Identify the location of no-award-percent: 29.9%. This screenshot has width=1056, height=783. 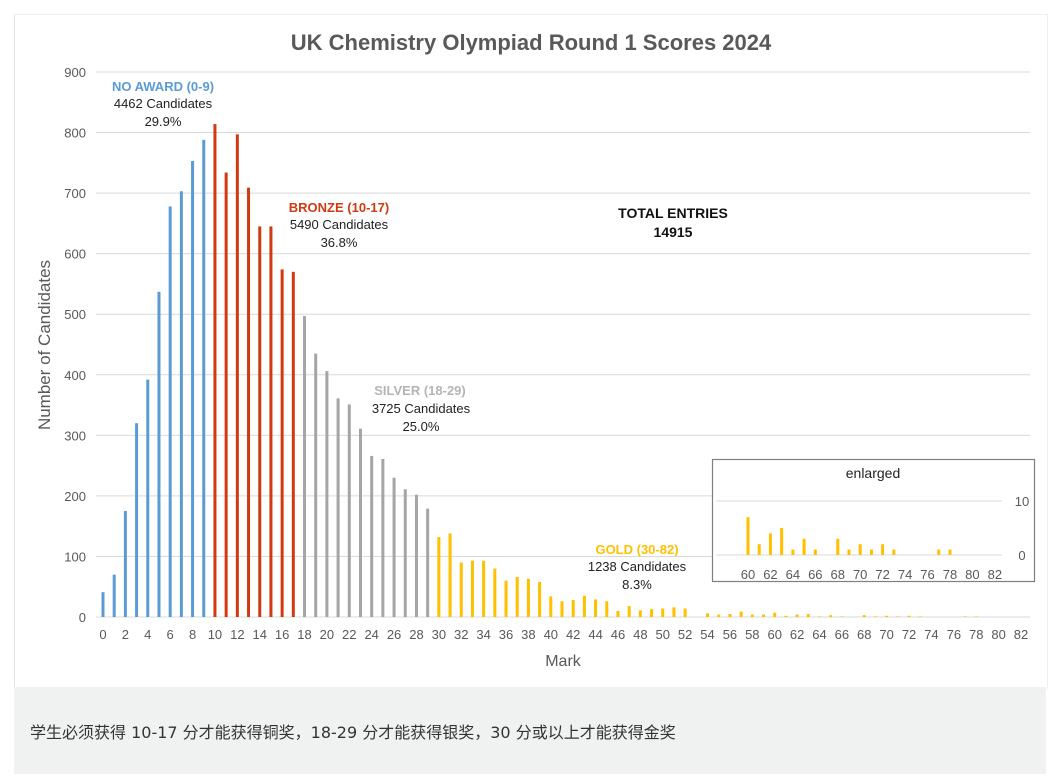
(163, 121).